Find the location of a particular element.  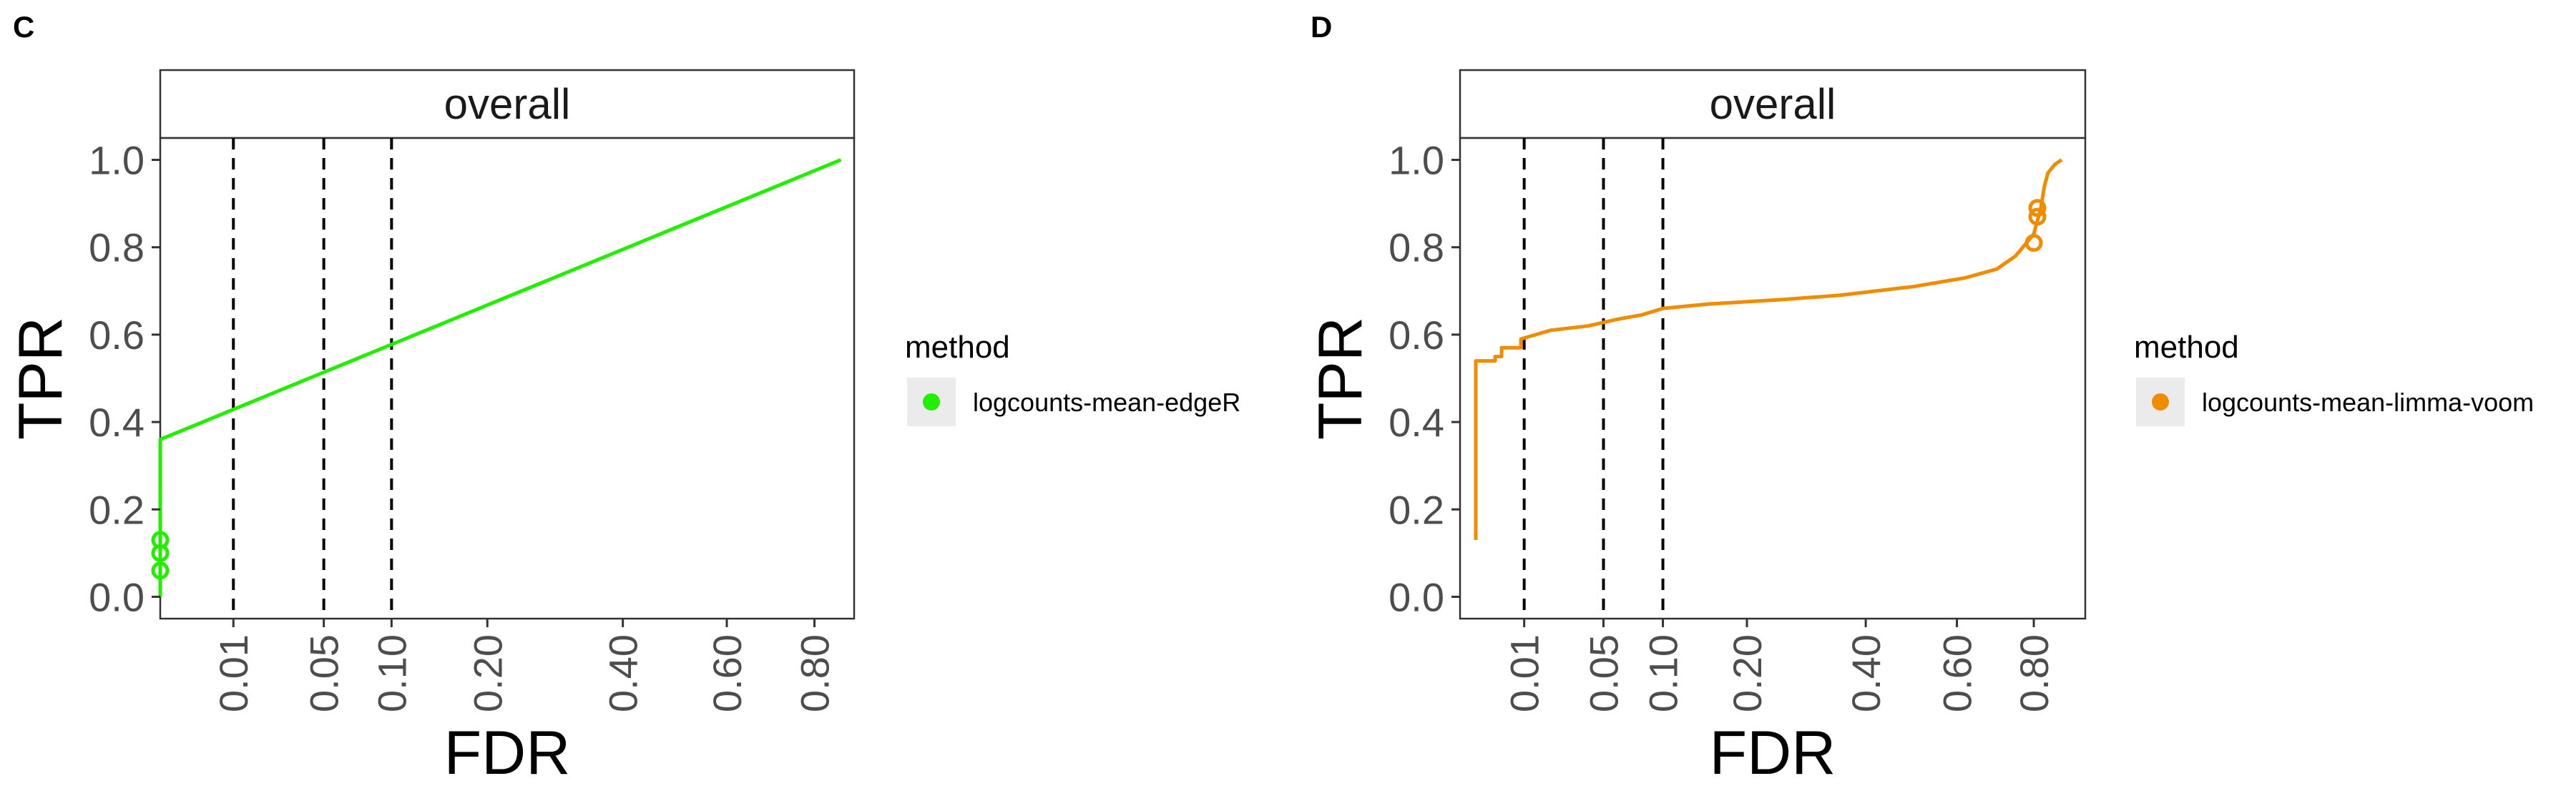

legend: method logcounts-mean-limma-voom is located at coordinates (2334, 378).